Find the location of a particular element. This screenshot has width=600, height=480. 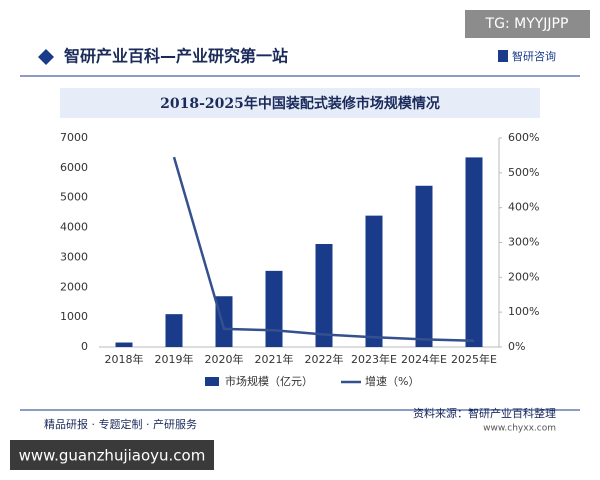

y2-tick-label: 200% is located at coordinates (523, 276).